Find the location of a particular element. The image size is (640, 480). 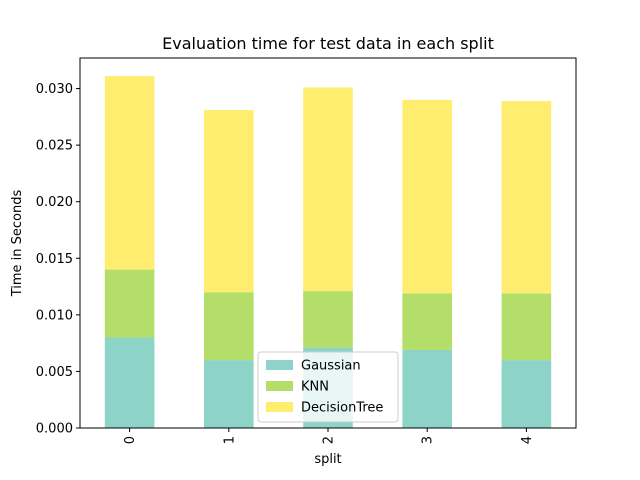

y-axis: 0.000 0.005 0.010 0.015 0.020 0.025 0.030 is located at coordinates (58, 259).